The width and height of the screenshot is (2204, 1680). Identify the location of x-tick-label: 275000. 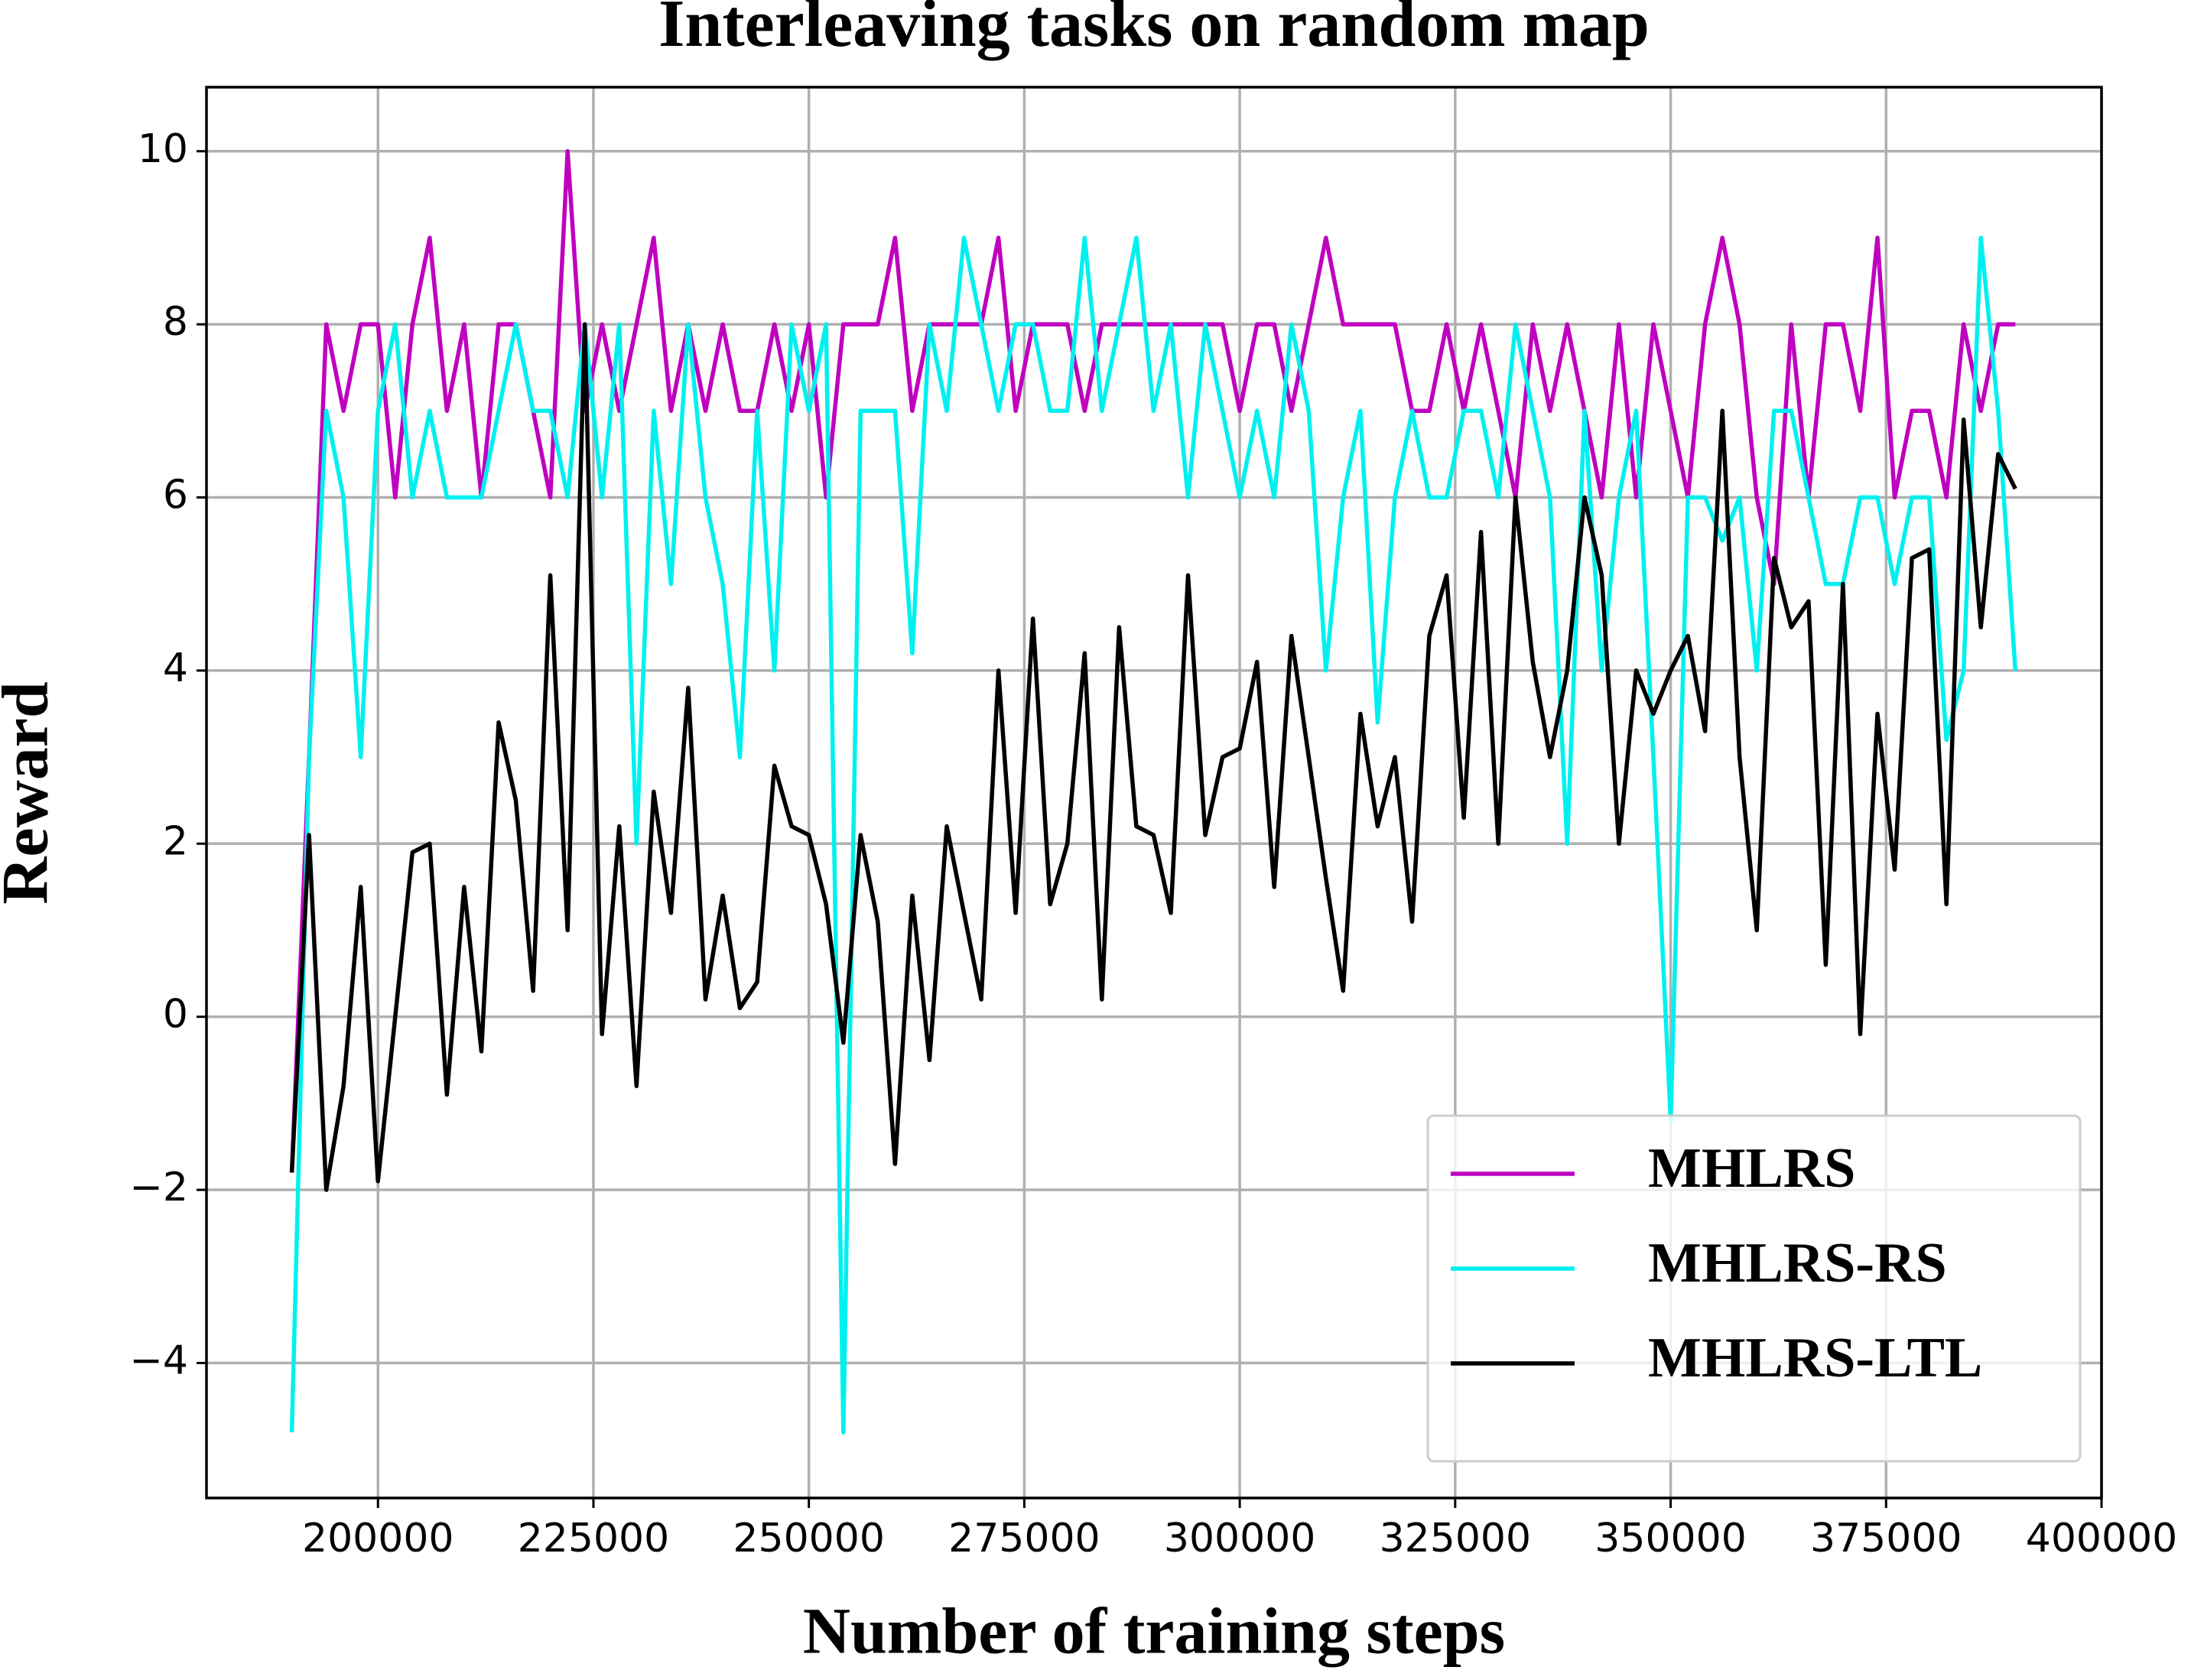
(1024, 1538).